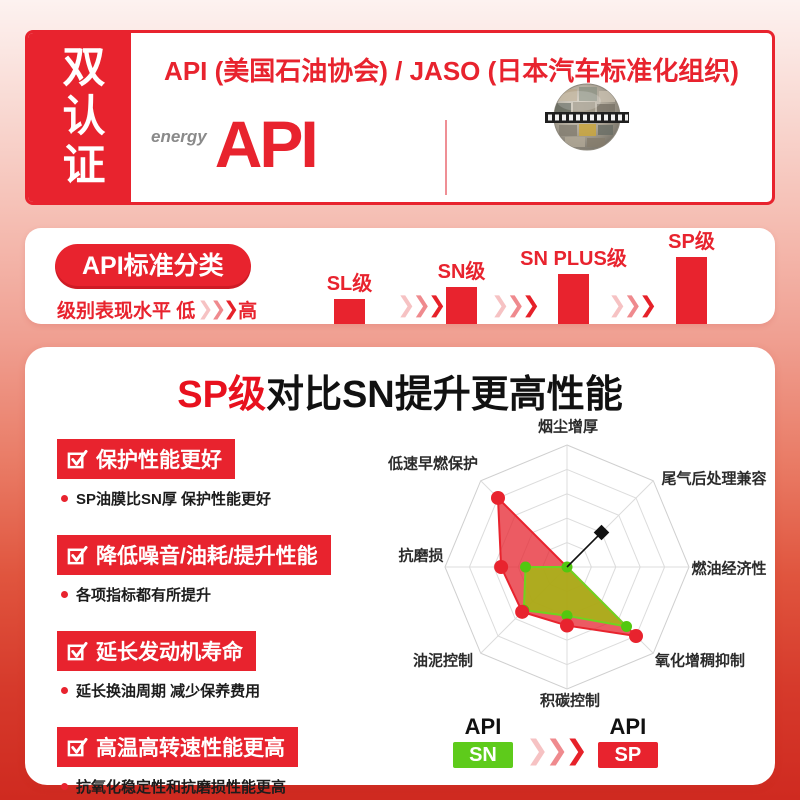  I want to click on feature-desc: 延长换油周期 减少保养费用, so click(168, 691).